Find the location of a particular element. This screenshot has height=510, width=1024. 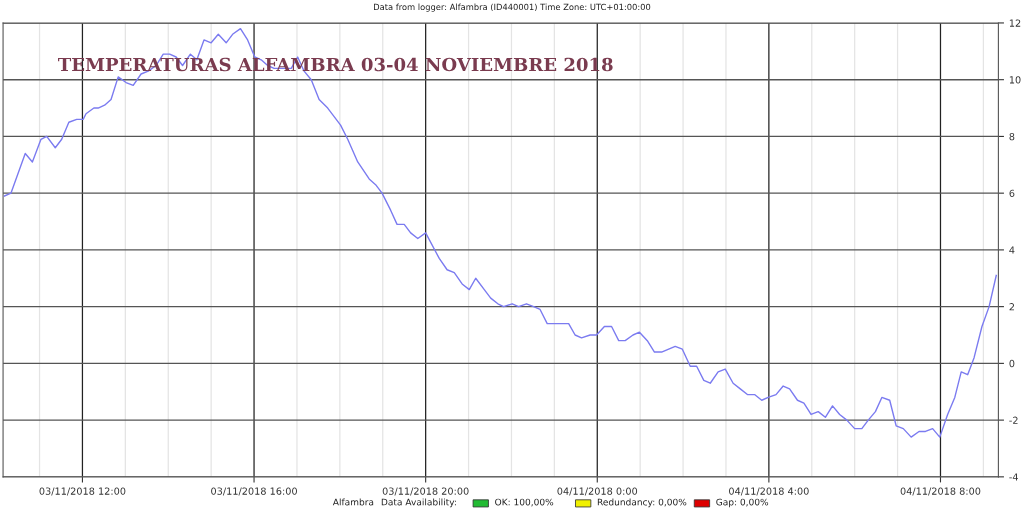

y-tick-label: 12 is located at coordinates (1015, 23).